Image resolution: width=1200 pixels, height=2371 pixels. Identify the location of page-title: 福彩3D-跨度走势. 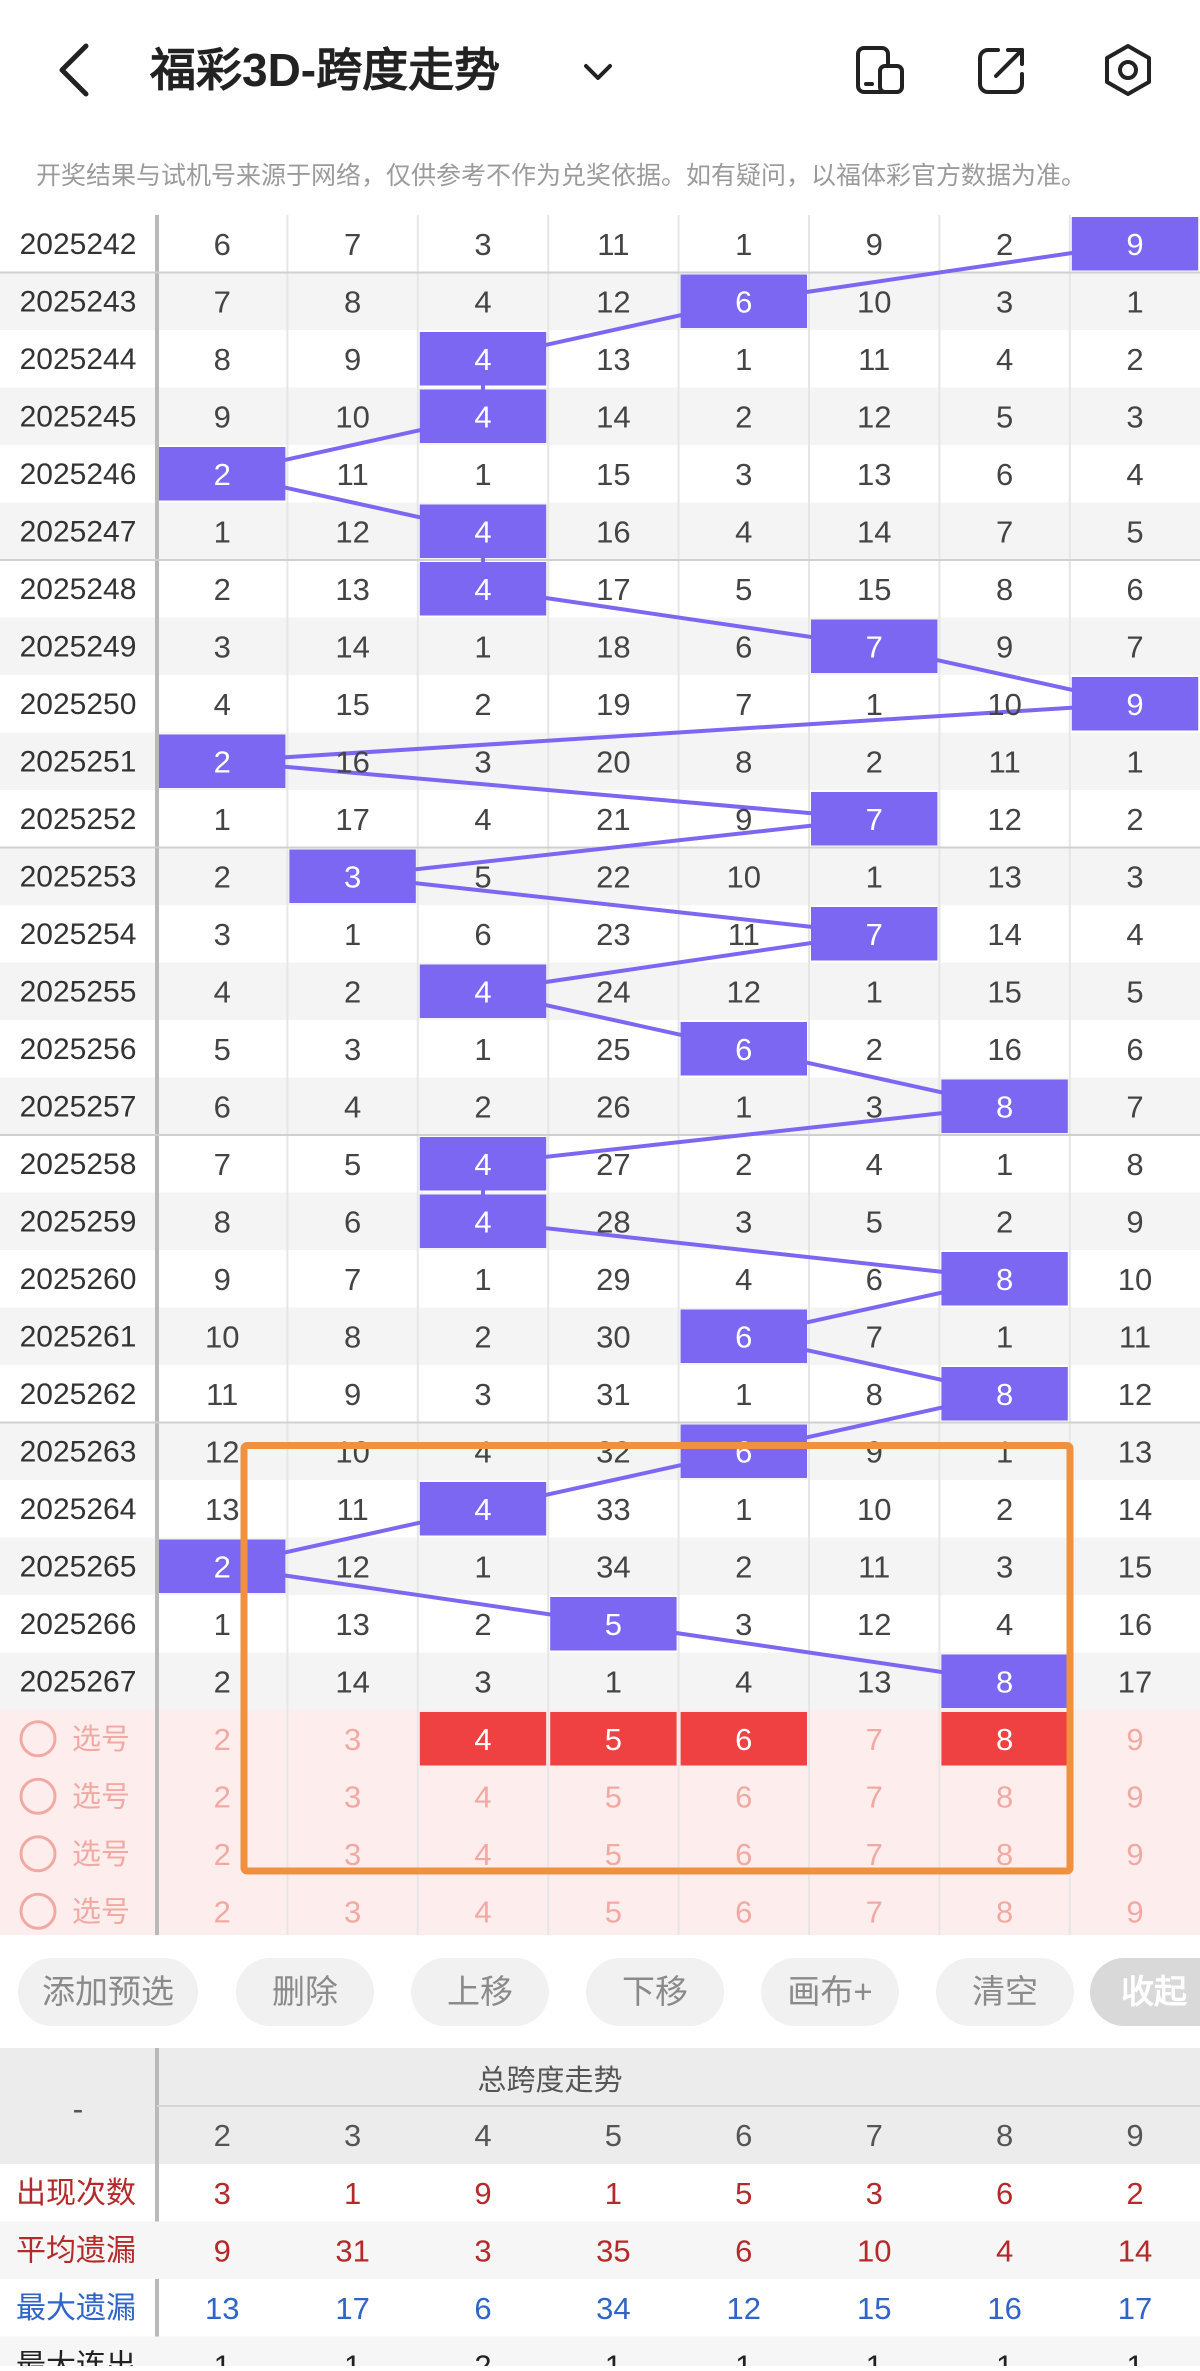
(325, 70).